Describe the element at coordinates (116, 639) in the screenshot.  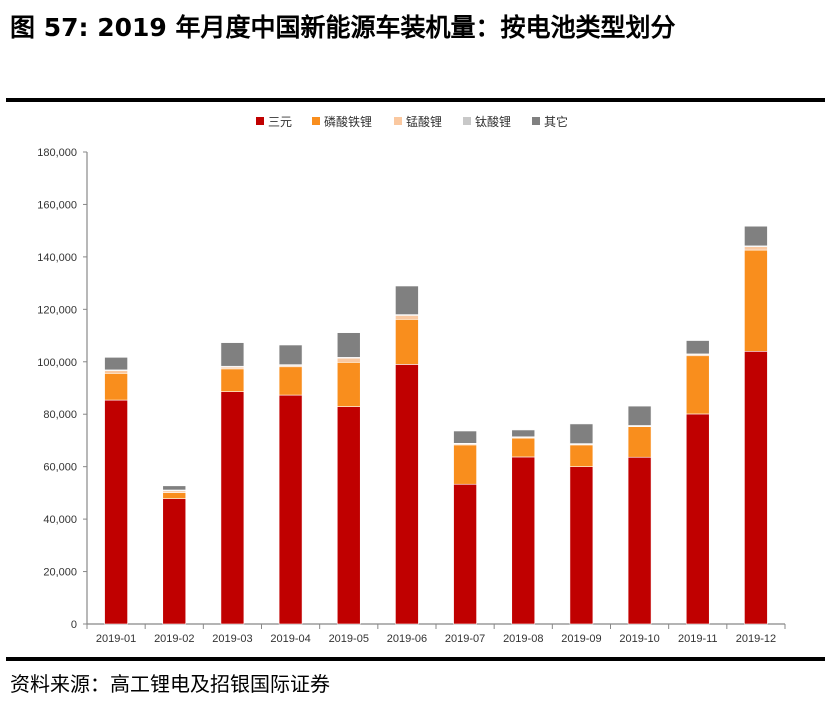
I see `x-tick-label: 2019-01` at that location.